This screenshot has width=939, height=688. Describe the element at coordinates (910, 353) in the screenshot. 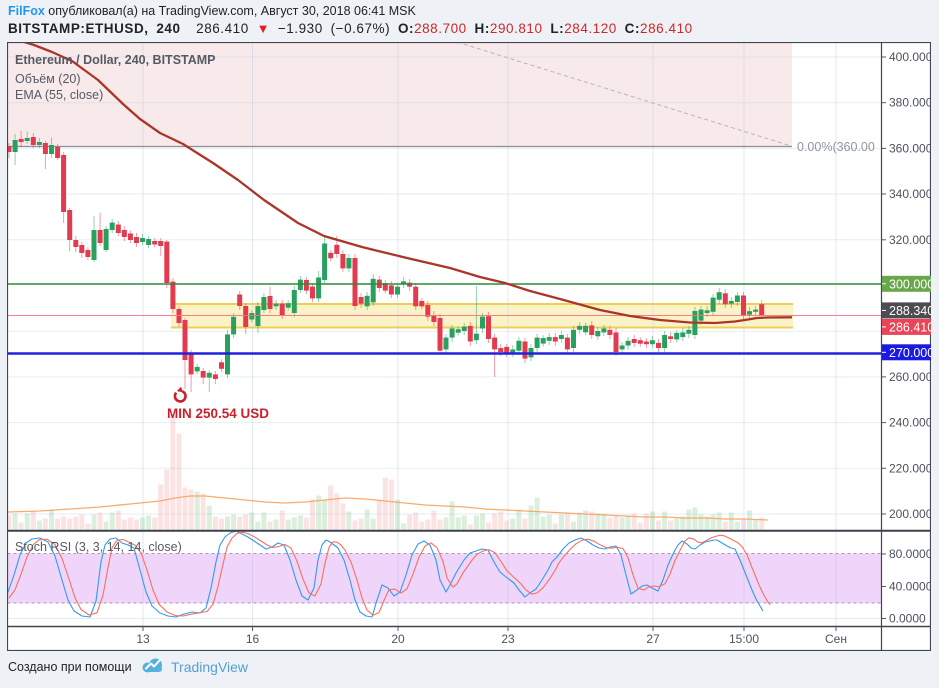

I see `svg-text: 270.000` at that location.